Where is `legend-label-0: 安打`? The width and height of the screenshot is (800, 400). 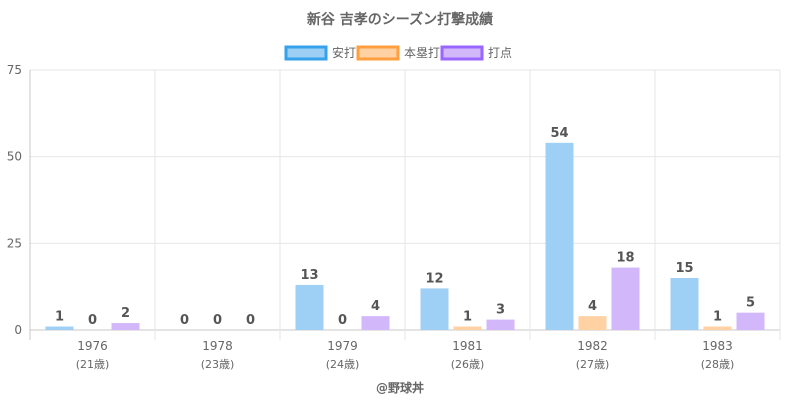
legend-label-0: 安打 is located at coordinates (344, 52).